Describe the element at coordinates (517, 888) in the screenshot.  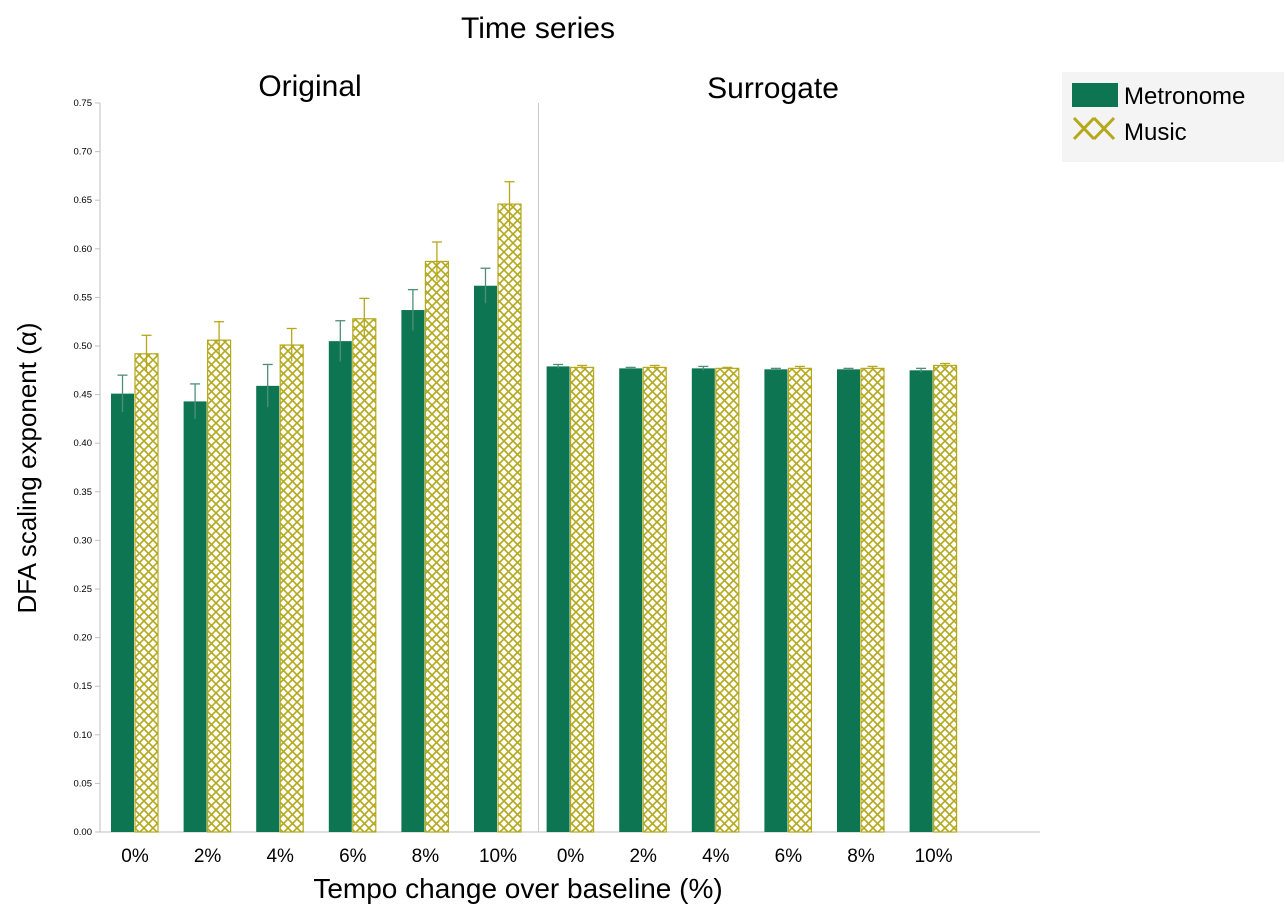
I see `x-axis-label: Tempo change over baseline (%)` at that location.